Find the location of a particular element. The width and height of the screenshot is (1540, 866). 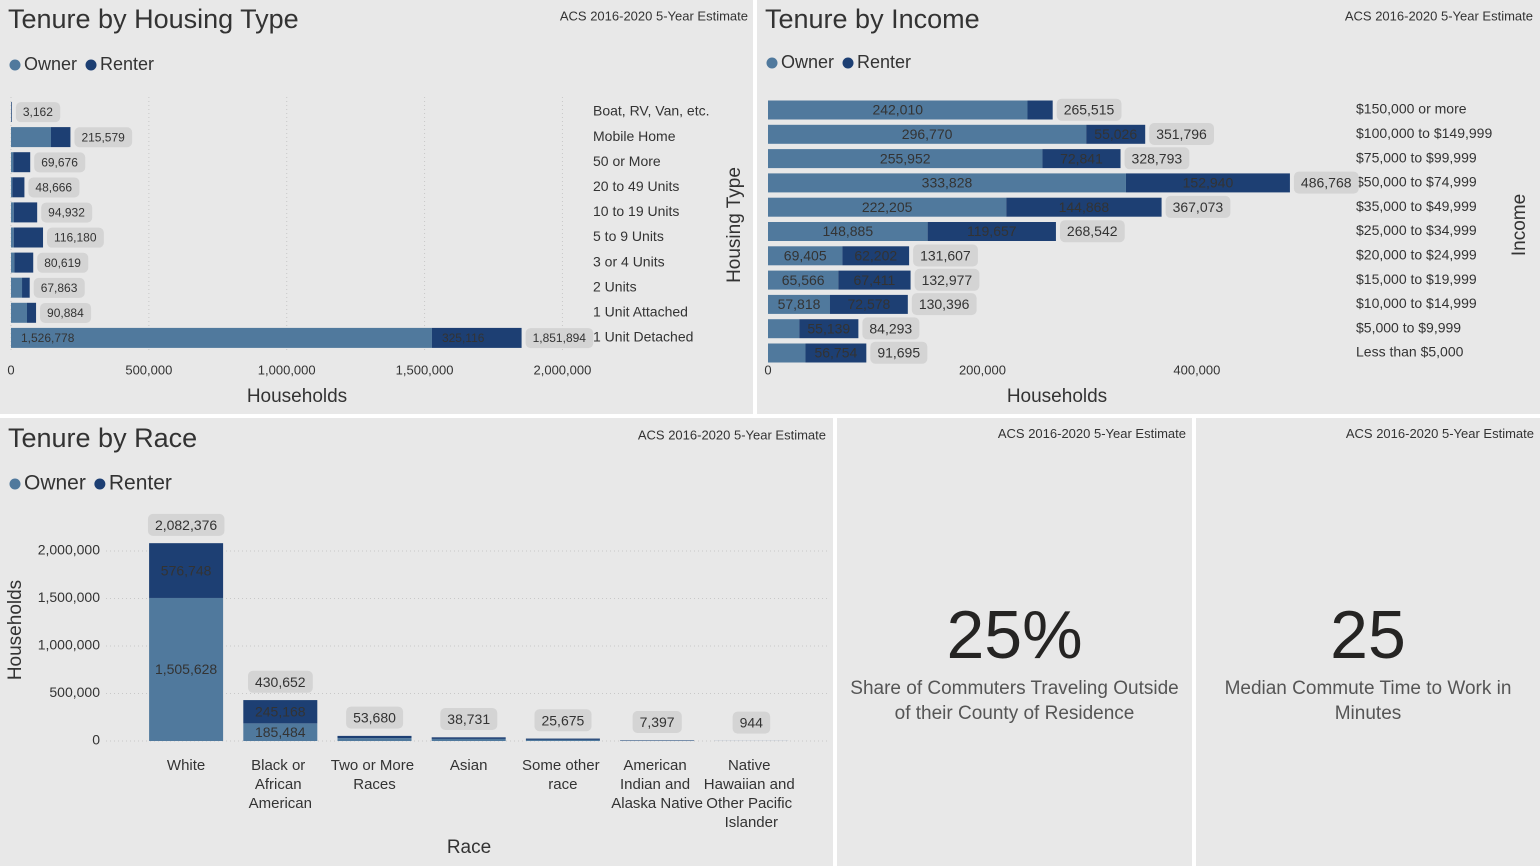

category-label: Some other race is located at coordinates (563, 775).